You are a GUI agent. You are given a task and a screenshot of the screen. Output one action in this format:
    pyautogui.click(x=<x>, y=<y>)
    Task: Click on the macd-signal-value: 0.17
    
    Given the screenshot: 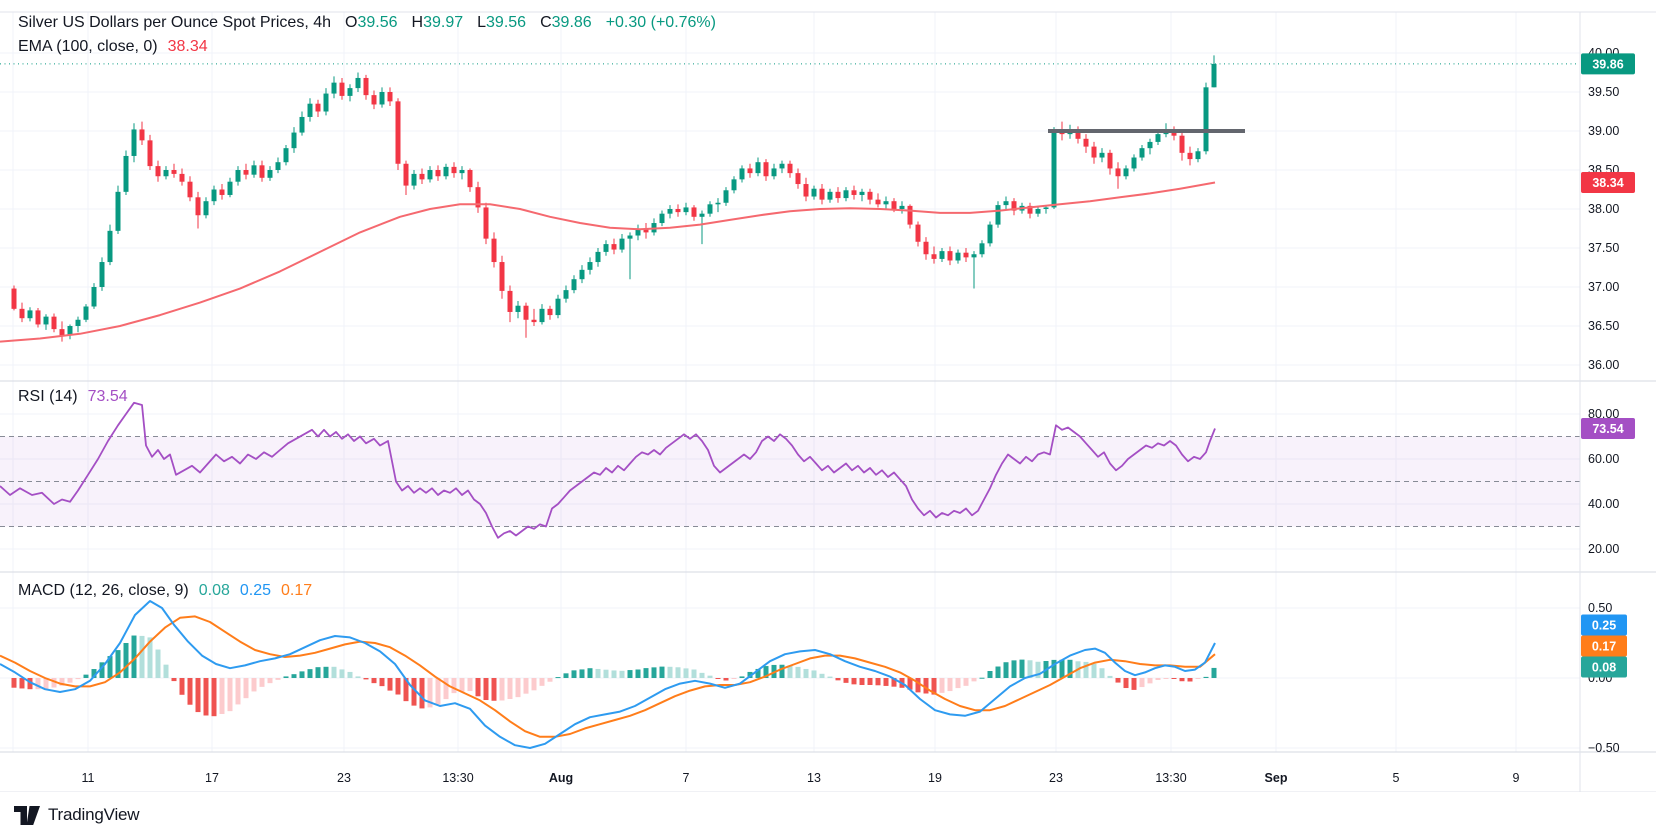 What is the action you would take?
    pyautogui.click(x=297, y=590)
    